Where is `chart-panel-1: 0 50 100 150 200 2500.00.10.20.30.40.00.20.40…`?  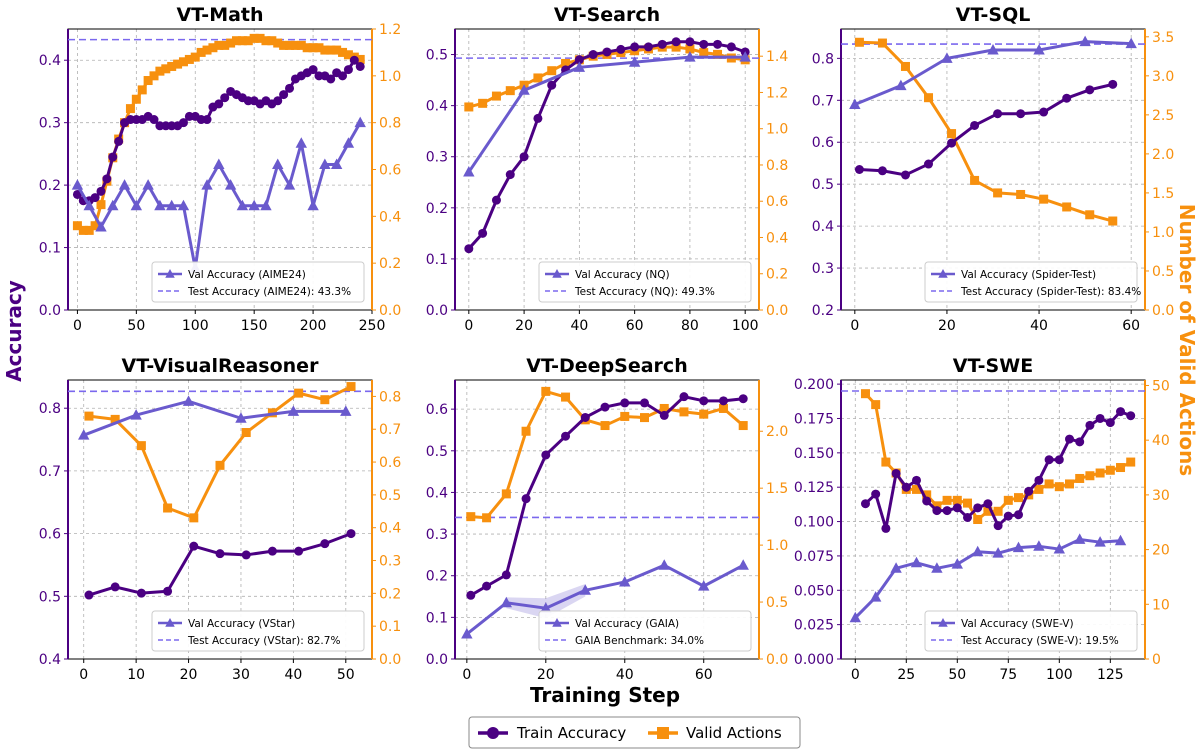
chart-panel-1: 0 50 100 150 200 2500.00.10.20.30.40.00.20.40… is located at coordinates (220, 169).